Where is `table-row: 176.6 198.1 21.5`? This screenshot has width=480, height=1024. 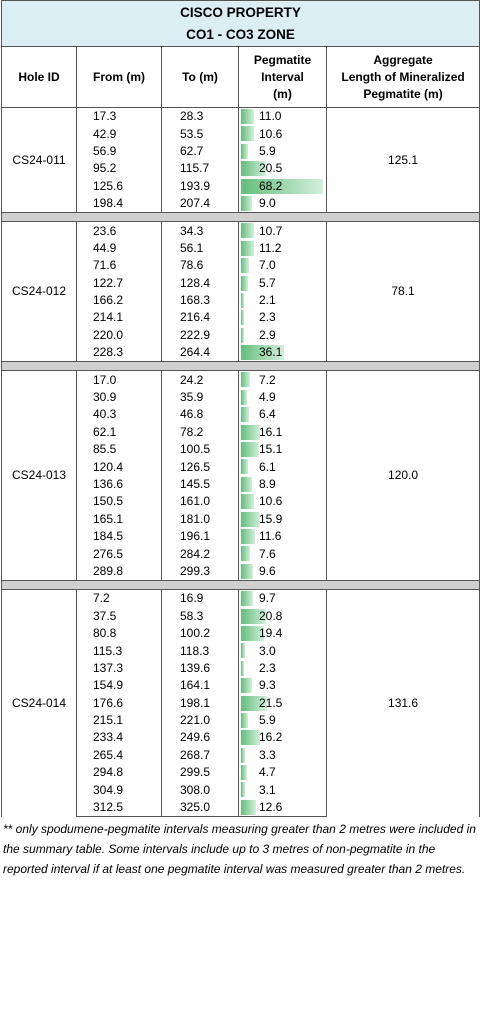
table-row: 176.6 198.1 21.5 is located at coordinates (241, 703).